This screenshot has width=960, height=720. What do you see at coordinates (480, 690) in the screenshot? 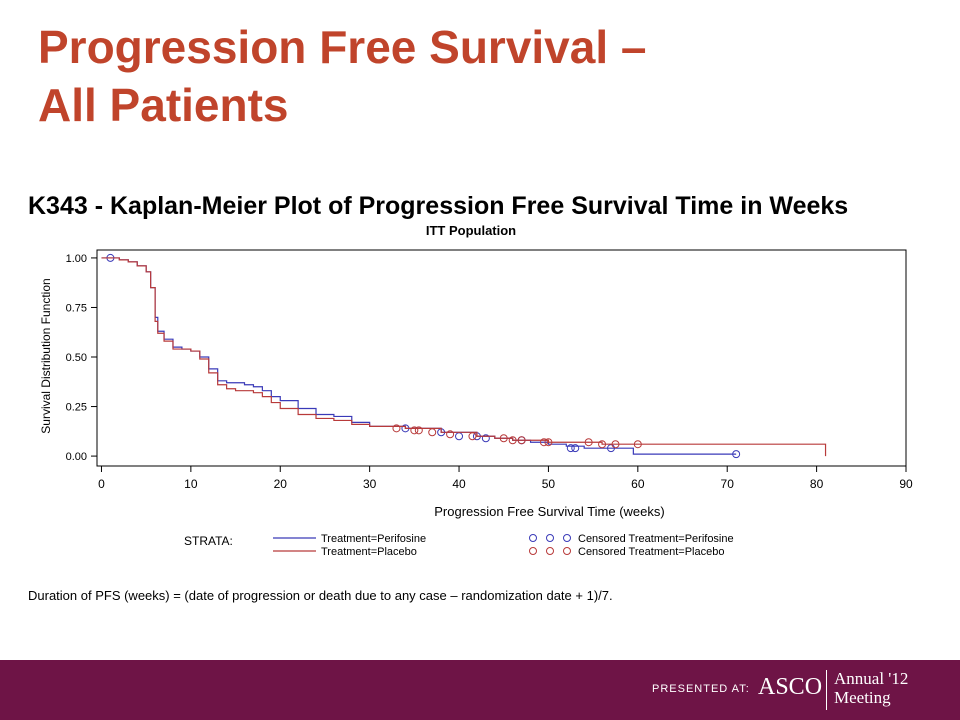
I see `footer-bar: PRESENTED AT: ASCO Annual '12 Meeting` at bounding box center [480, 690].